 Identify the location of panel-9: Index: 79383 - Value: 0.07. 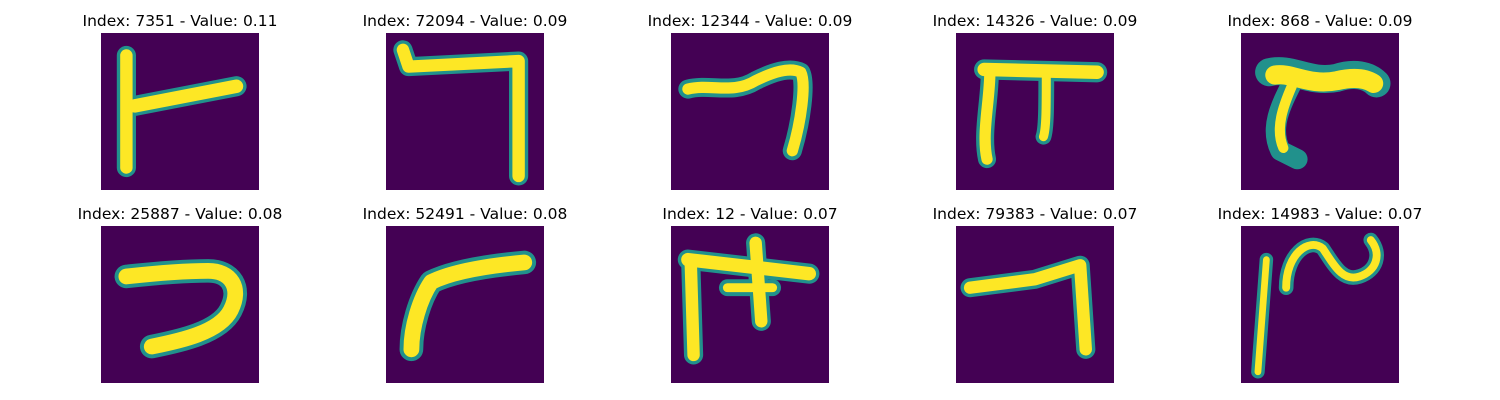
(1035, 298).